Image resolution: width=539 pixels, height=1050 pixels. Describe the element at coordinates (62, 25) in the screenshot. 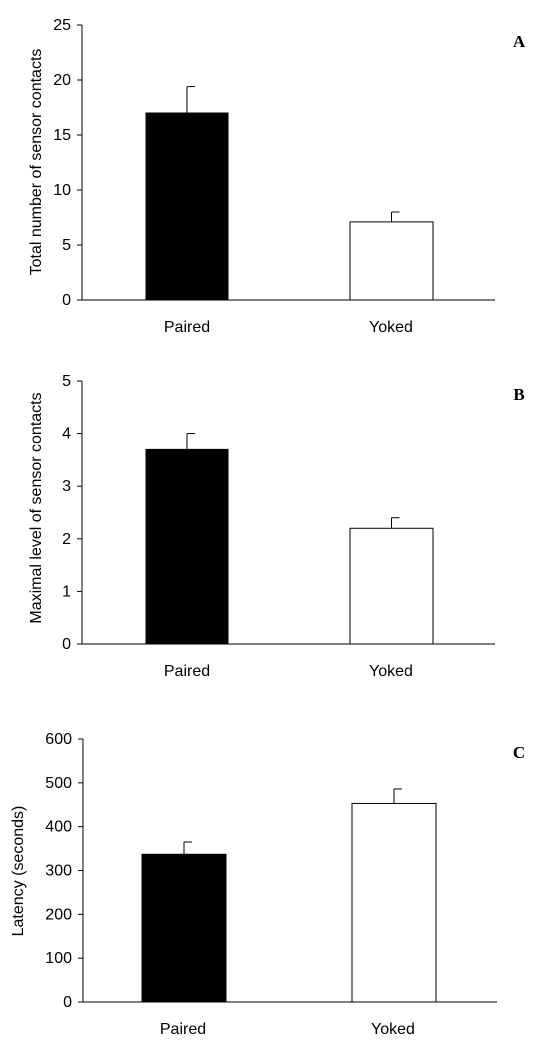

I see `panel-a-ytick-label: 25` at that location.